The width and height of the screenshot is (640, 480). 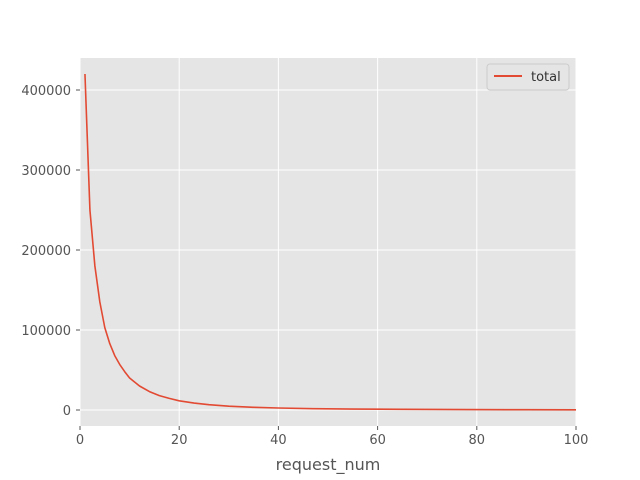 What do you see at coordinates (332, 437) in the screenshot?
I see `x-axis-ticks: 0 20 40 60 80 100` at bounding box center [332, 437].